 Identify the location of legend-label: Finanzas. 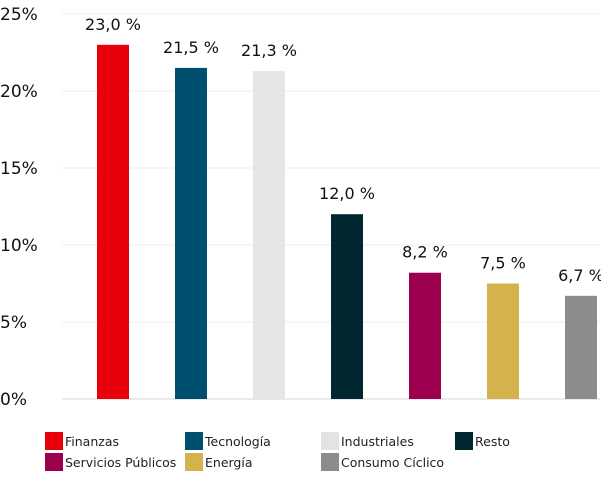
(92, 441).